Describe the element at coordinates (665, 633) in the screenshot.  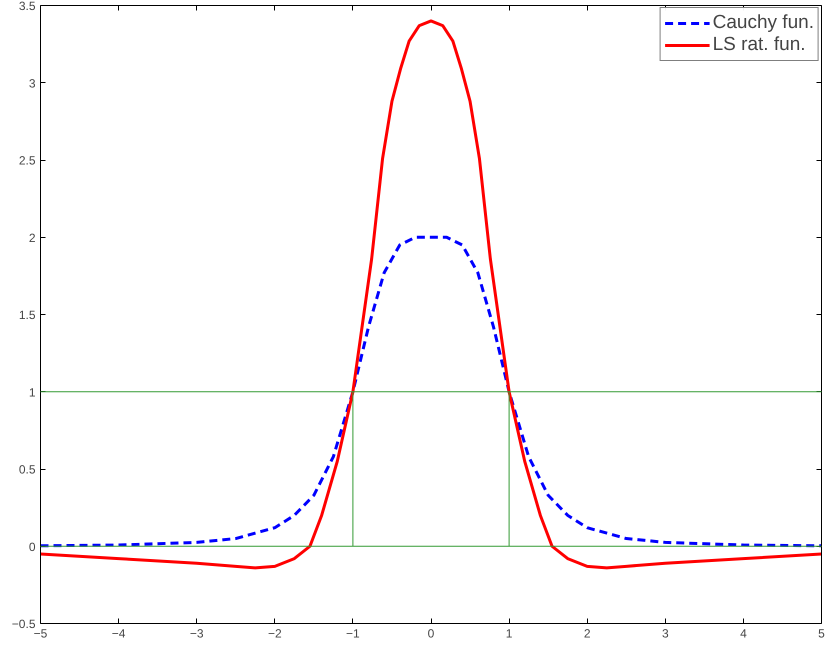
I see `x-tick-label: 3` at that location.